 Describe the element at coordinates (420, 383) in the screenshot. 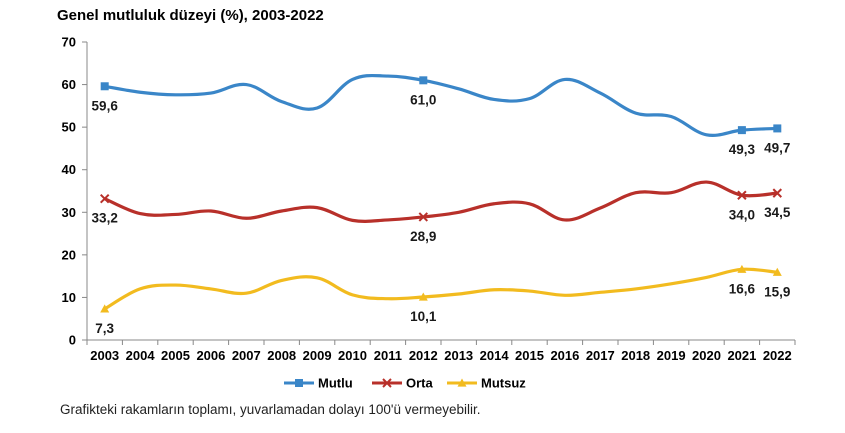

I see `legend-label: Orta` at that location.